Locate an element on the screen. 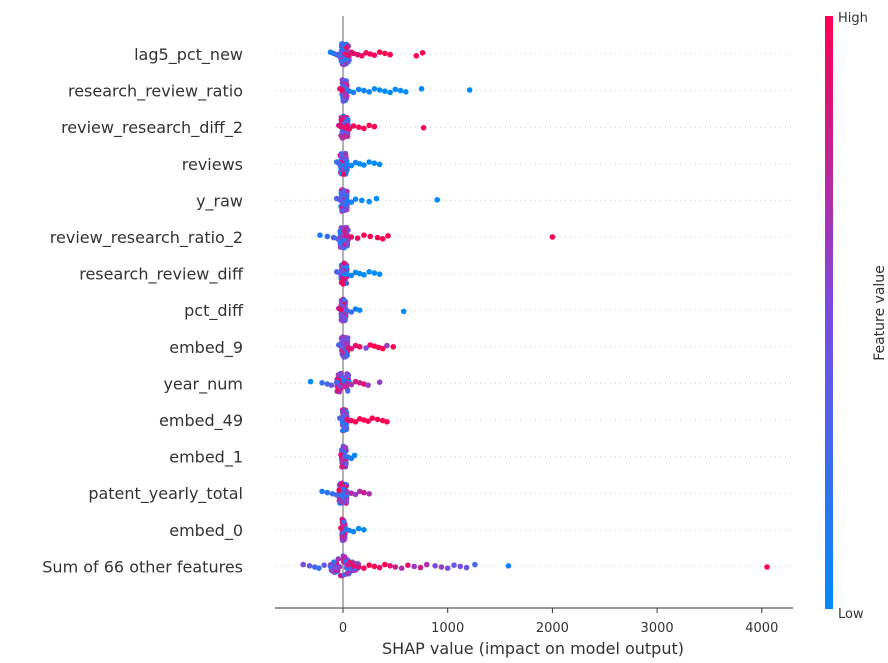  feature-row-research-review-diff: research_review_diff is located at coordinates (436, 273).